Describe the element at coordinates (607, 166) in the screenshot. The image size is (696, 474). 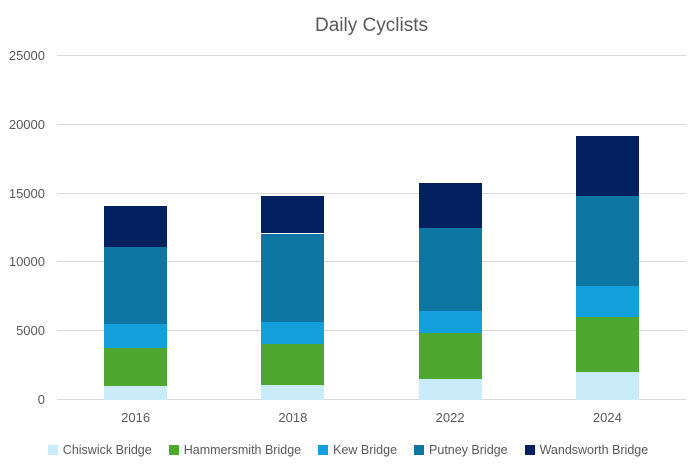
I see `bar-2024-segment-wandsworth-bridge` at that location.